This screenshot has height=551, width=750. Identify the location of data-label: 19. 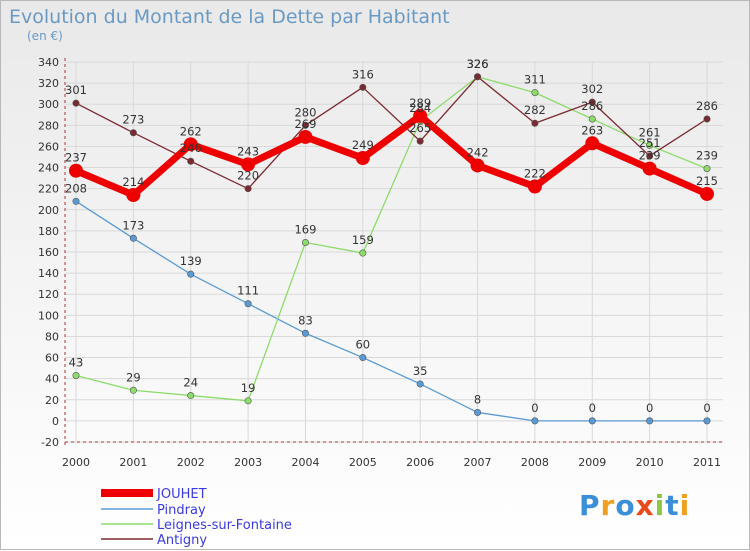
(248, 388).